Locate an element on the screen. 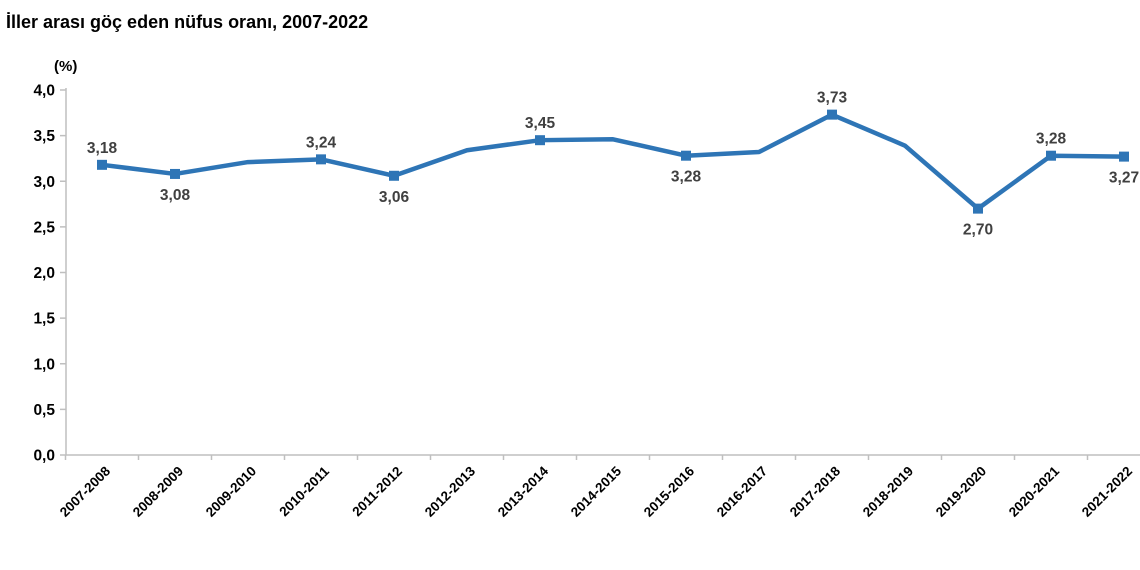  data-point-label: 3,45 is located at coordinates (540, 123).